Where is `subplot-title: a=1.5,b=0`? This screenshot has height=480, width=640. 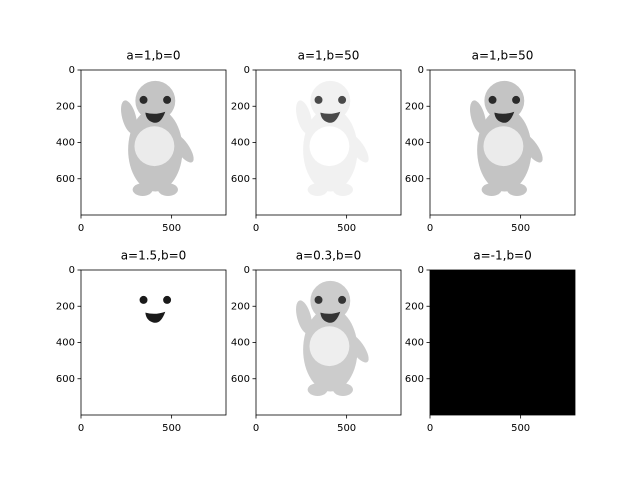
subplot-title: a=1.5,b=0 is located at coordinates (154, 256).